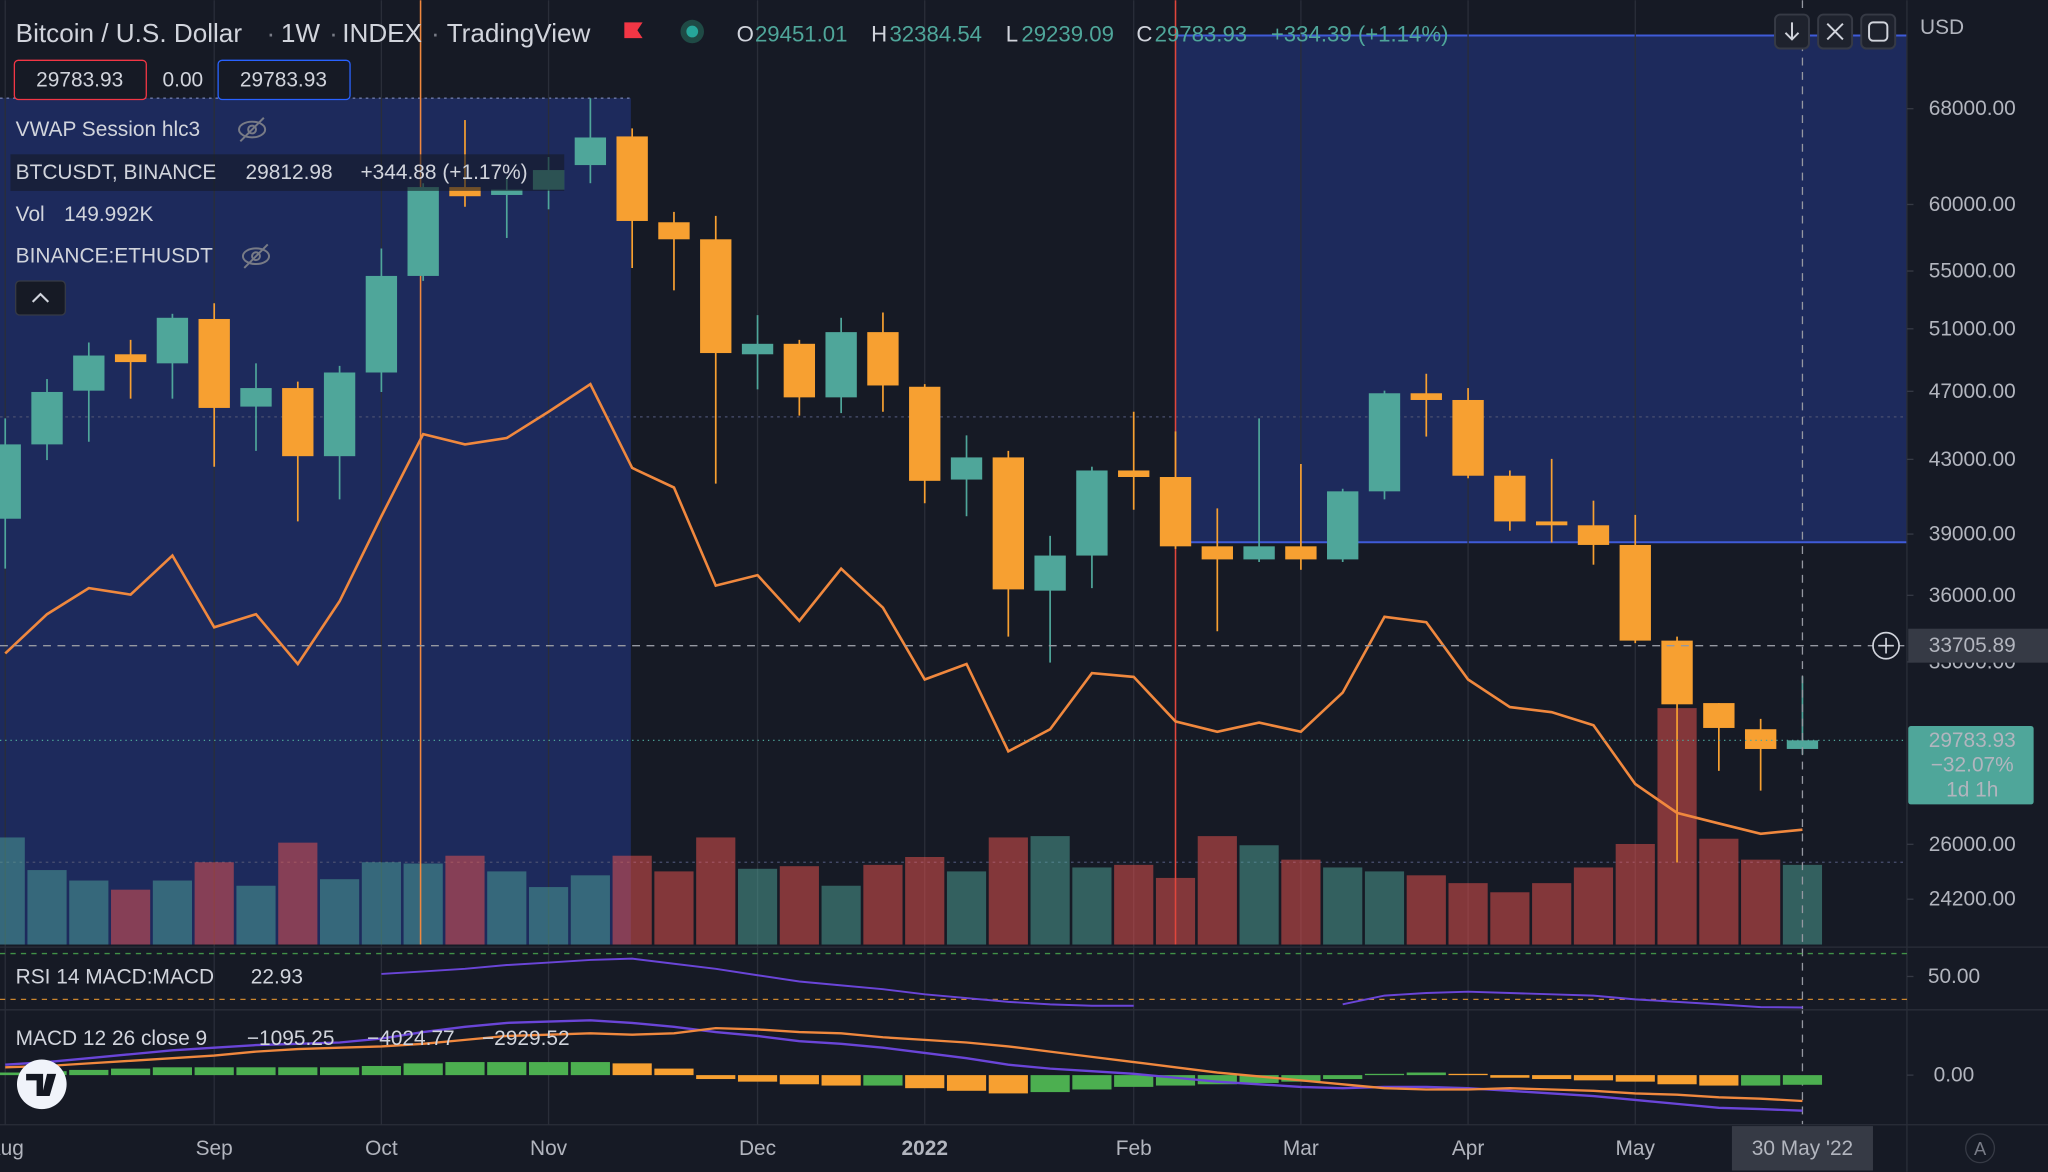 Image resolution: width=2048 pixels, height=1172 pixels. Describe the element at coordinates (30, 214) in the screenshot. I see `legend-volume: Vol` at that location.